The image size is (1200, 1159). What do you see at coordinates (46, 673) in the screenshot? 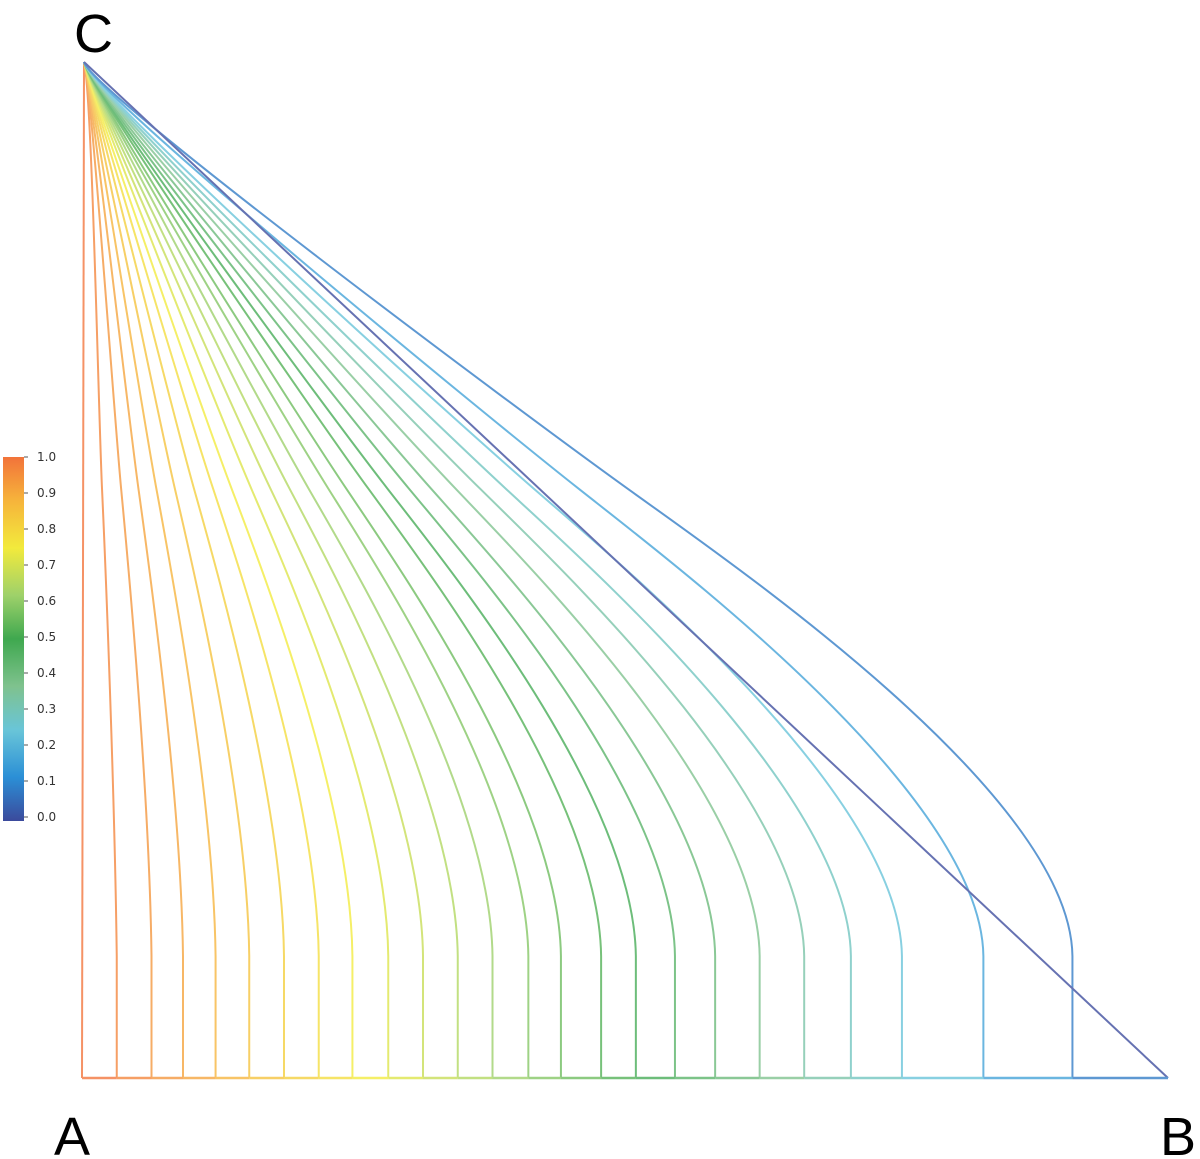
I see `colorbar-tick-label: 0.4` at bounding box center [46, 673].